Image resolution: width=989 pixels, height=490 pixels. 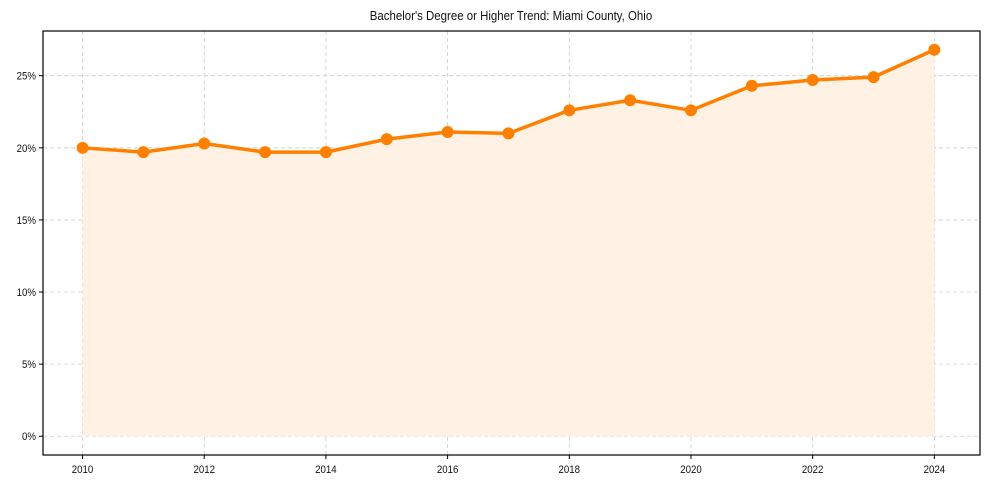 What do you see at coordinates (83, 471) in the screenshot?
I see `x-tick-label: 2010` at bounding box center [83, 471].